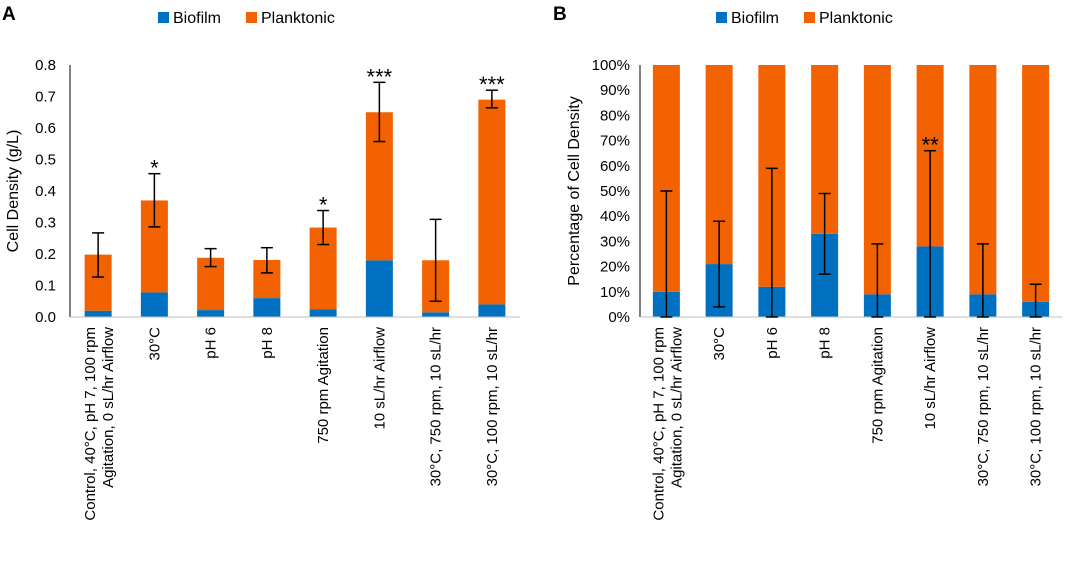  I want to click on y-axis-title: Cell Density (g/L), so click(13, 191).